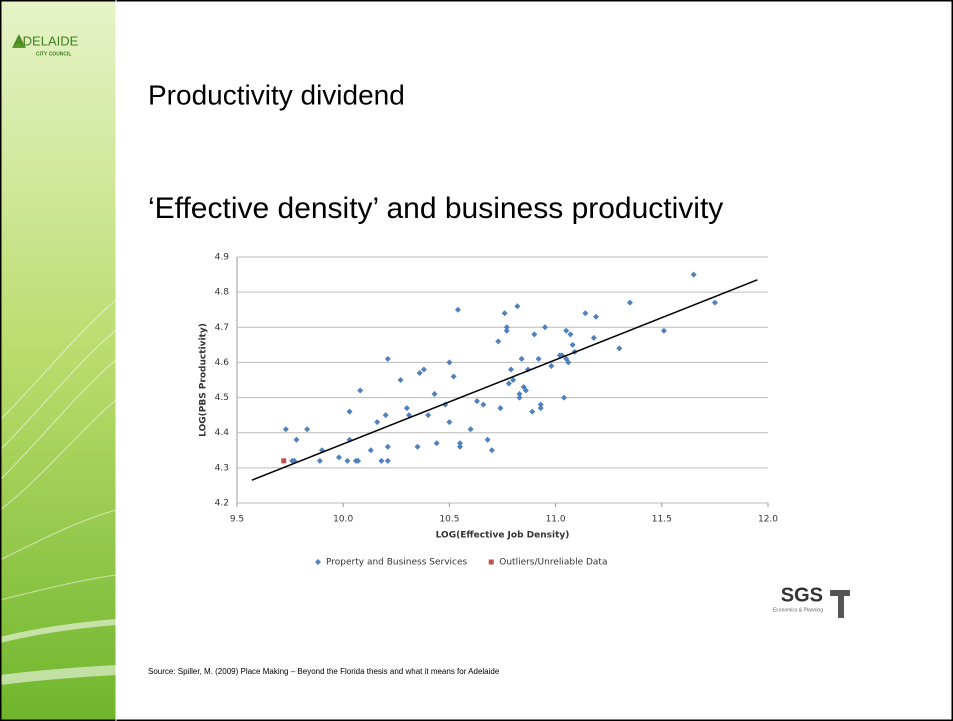 This screenshot has width=953, height=721. Describe the element at coordinates (222, 258) in the screenshot. I see `y-tick-label: 4.9` at that location.